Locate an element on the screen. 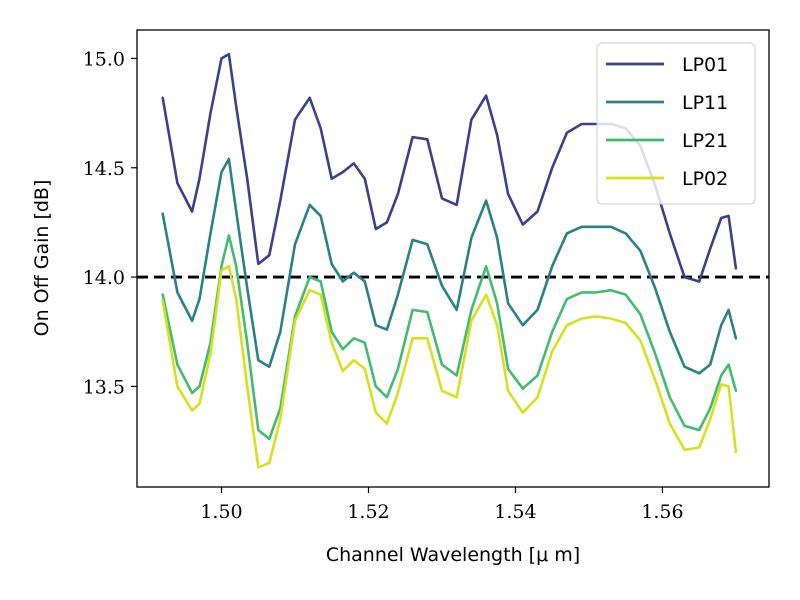 Image resolution: width=800 pixels, height=600 pixels. legend-label-lp21: LP21 is located at coordinates (705, 141).